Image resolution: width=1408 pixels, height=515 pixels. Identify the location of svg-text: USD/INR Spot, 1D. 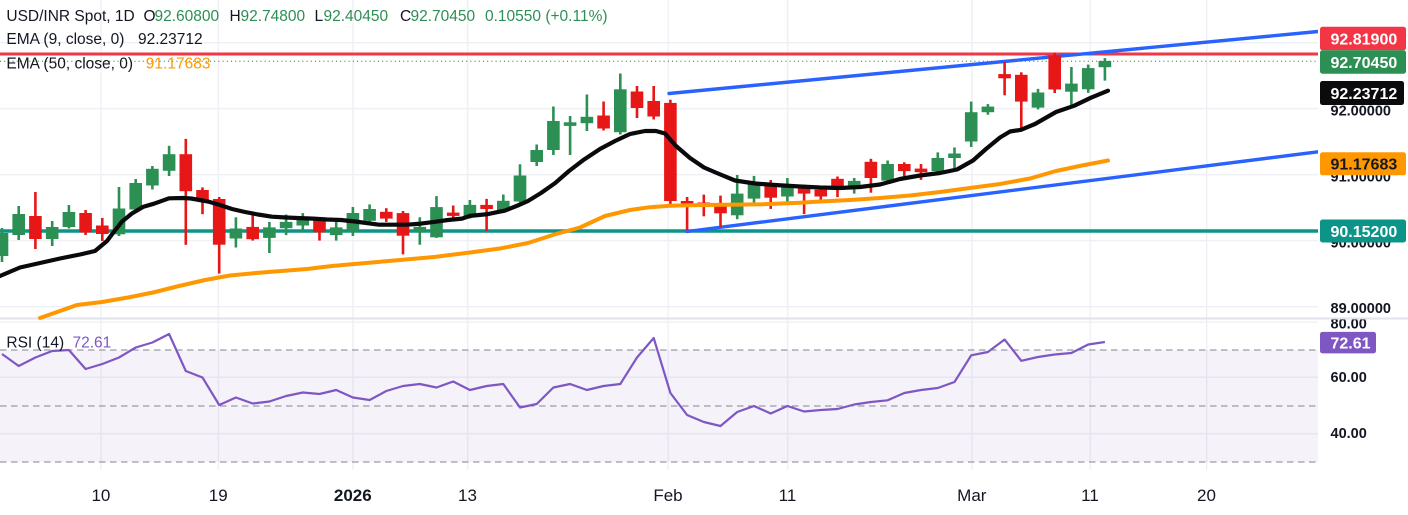
(70, 16).